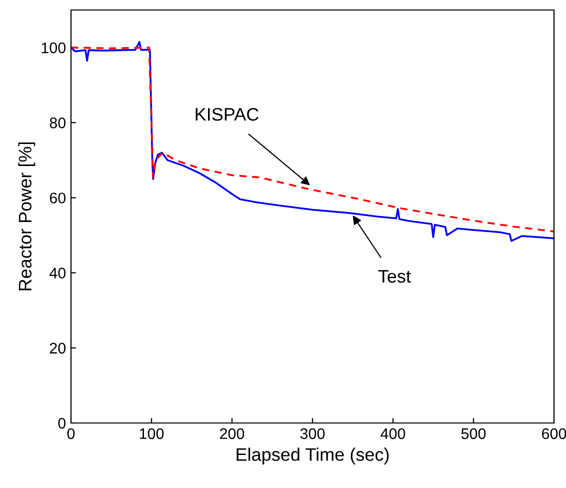 The image size is (566, 488). I want to click on x-axis-title: Elapsed Time (sec), so click(312, 456).